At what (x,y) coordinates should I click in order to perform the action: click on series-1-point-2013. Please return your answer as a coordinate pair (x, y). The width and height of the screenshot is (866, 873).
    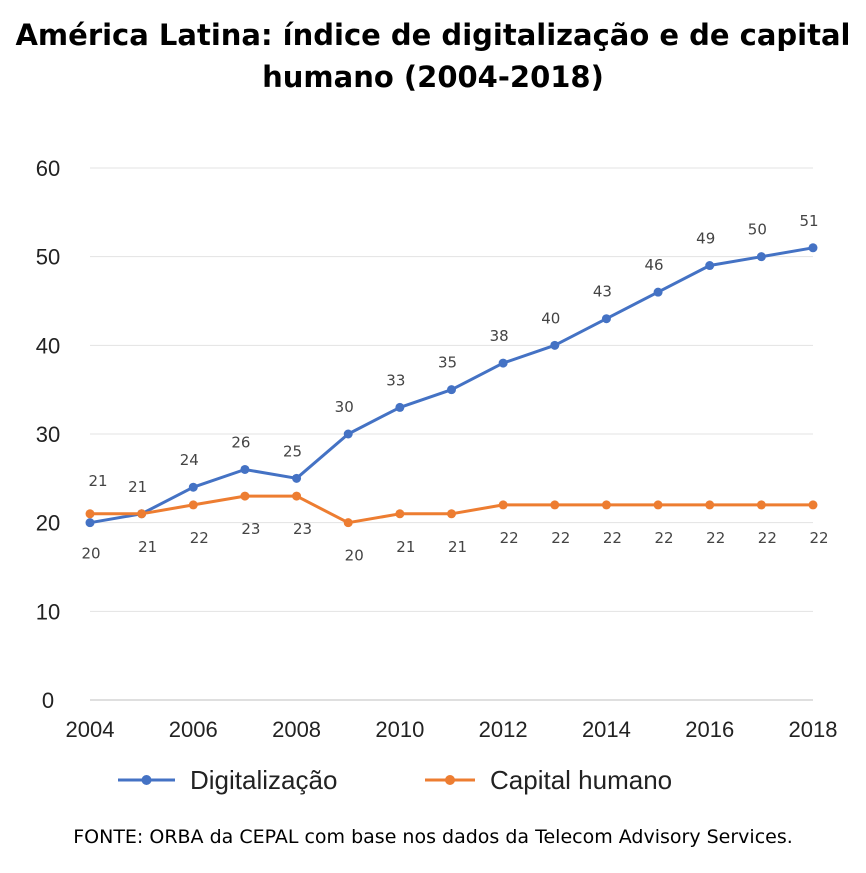
    Looking at the image, I should click on (555, 345).